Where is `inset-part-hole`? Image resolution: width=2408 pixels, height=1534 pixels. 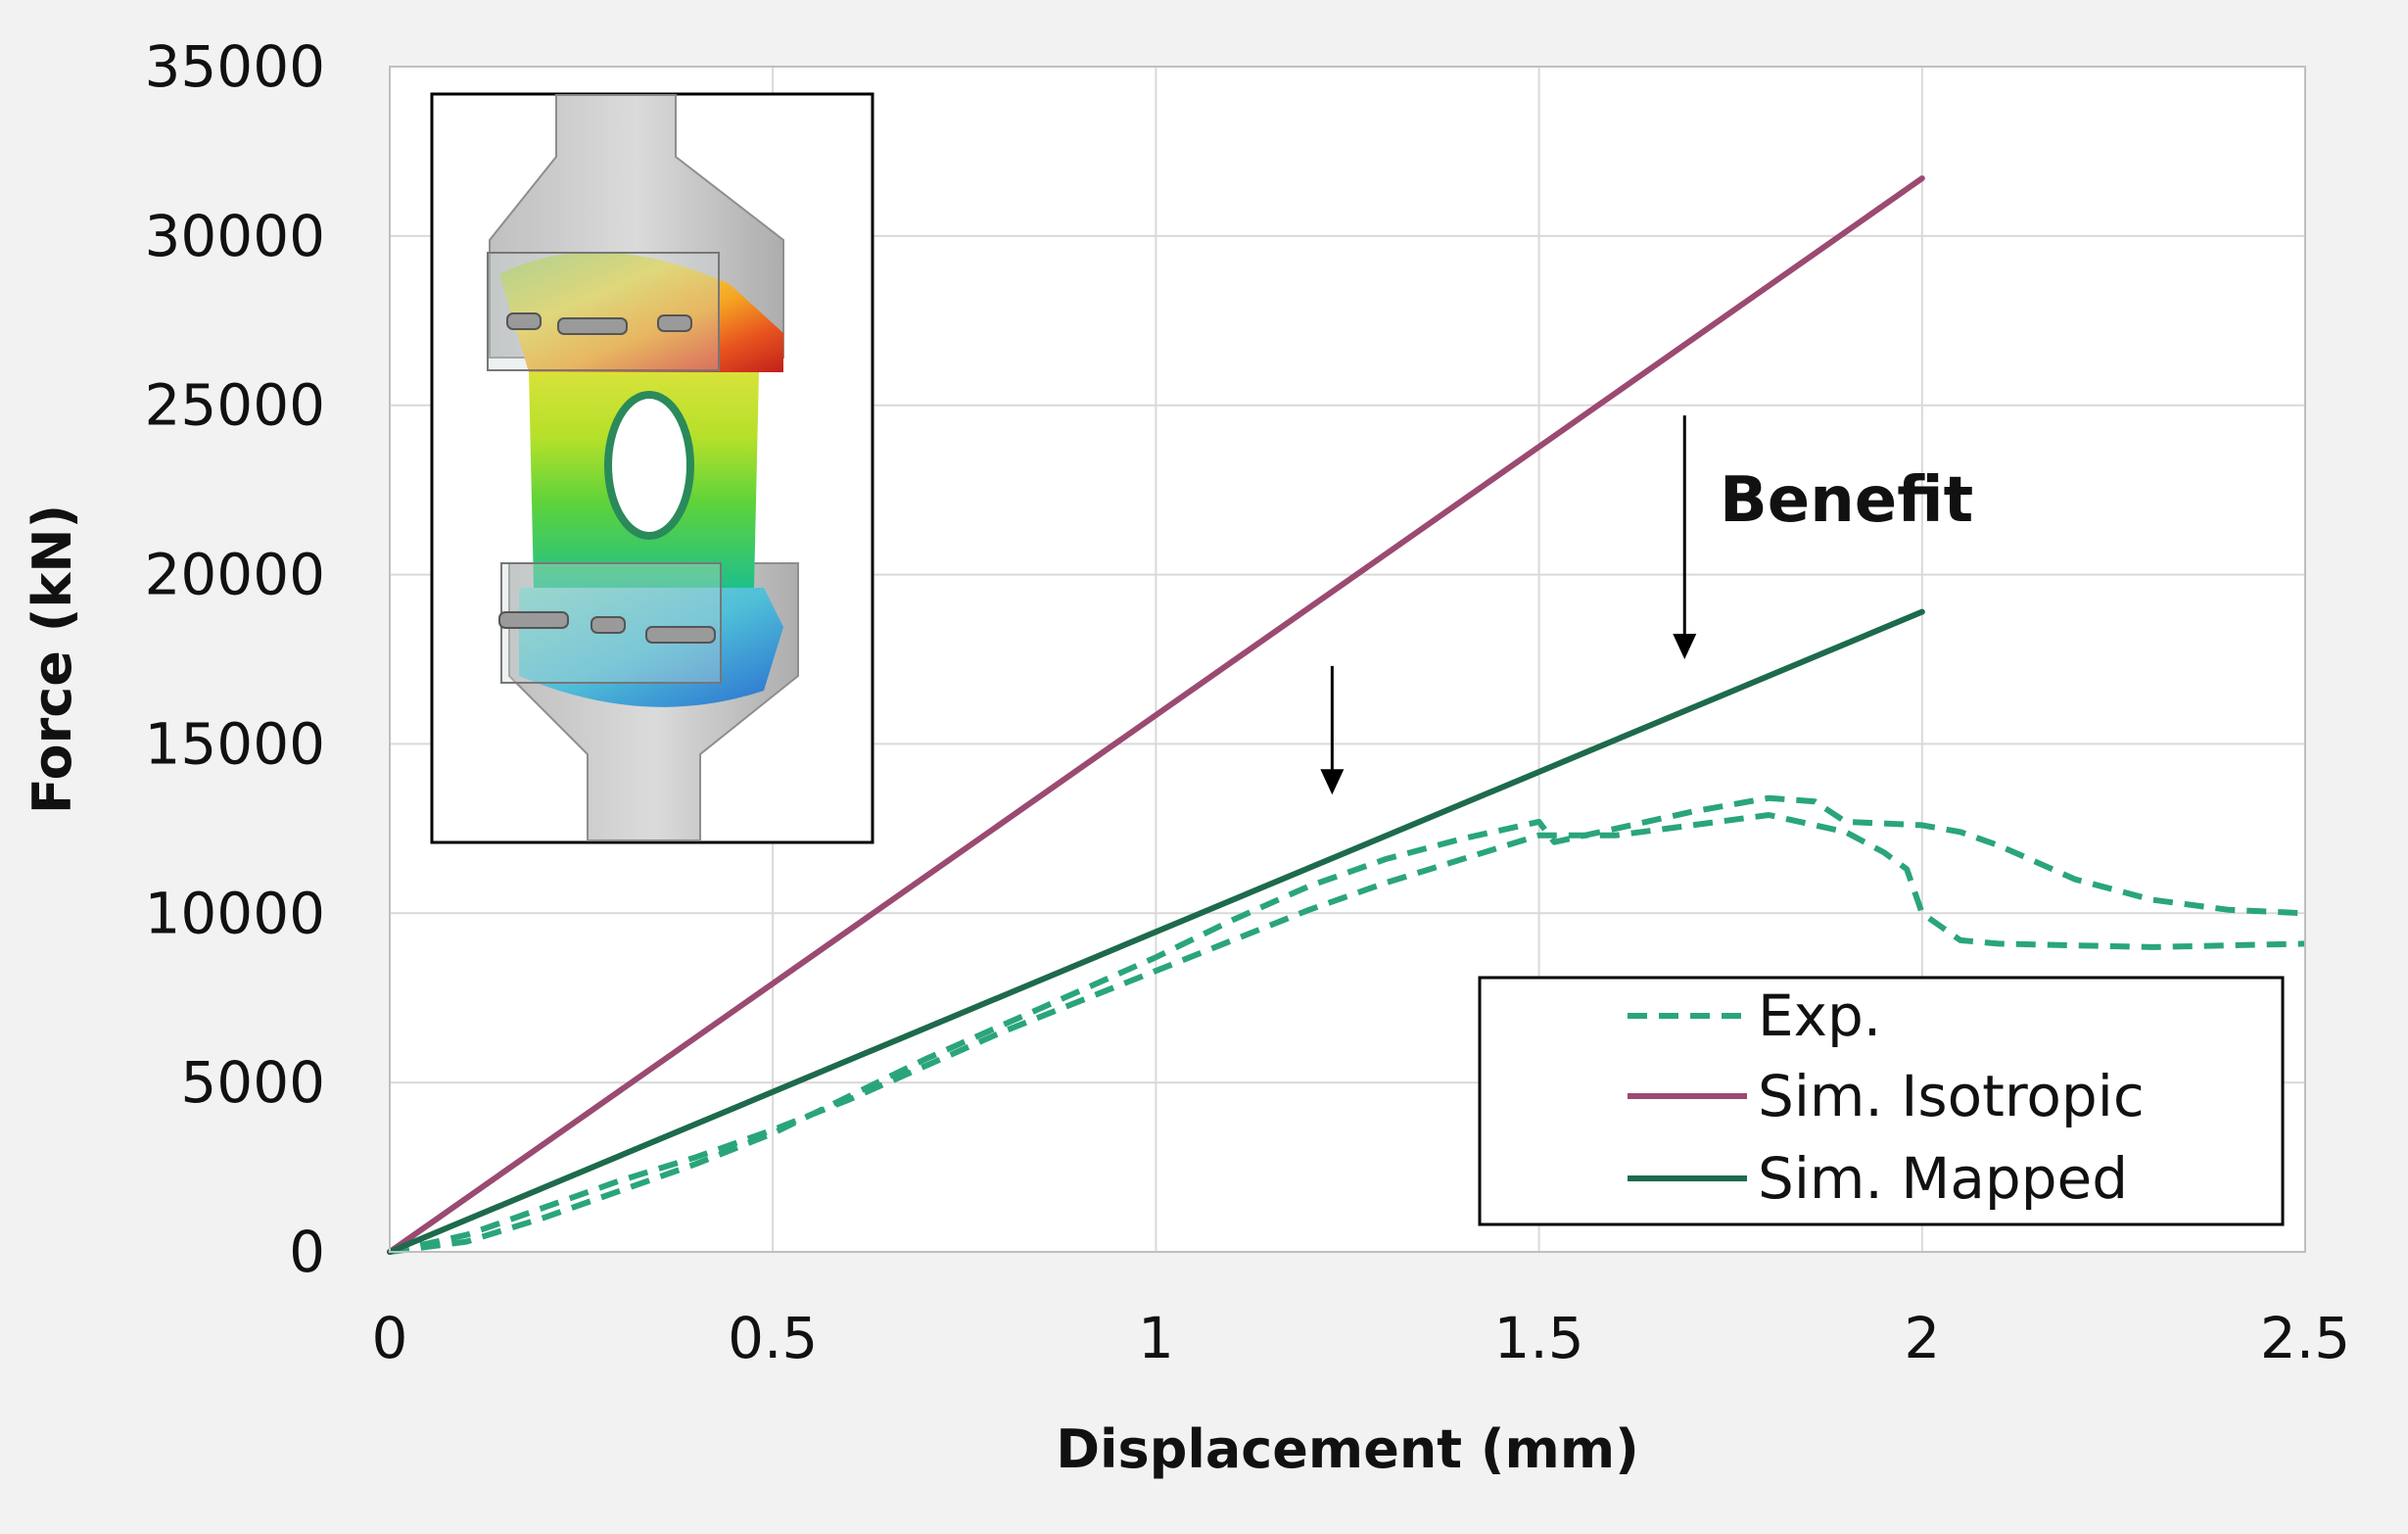
inset-part-hole is located at coordinates (649, 465).